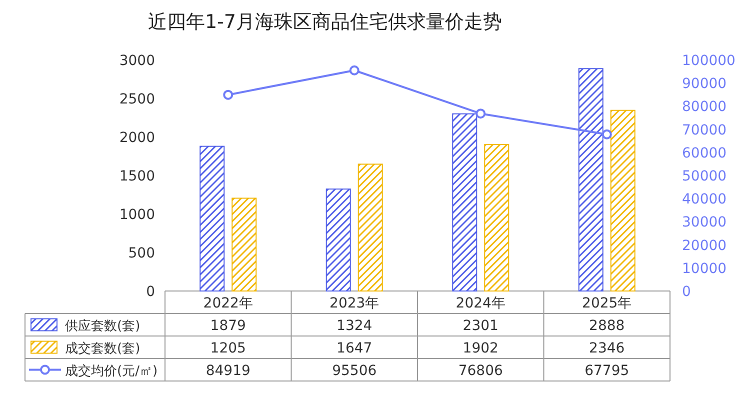 Image resolution: width=740 pixels, height=405 pixels. What do you see at coordinates (686, 292) in the screenshot?
I see `y2-tick-label: 0` at bounding box center [686, 292].